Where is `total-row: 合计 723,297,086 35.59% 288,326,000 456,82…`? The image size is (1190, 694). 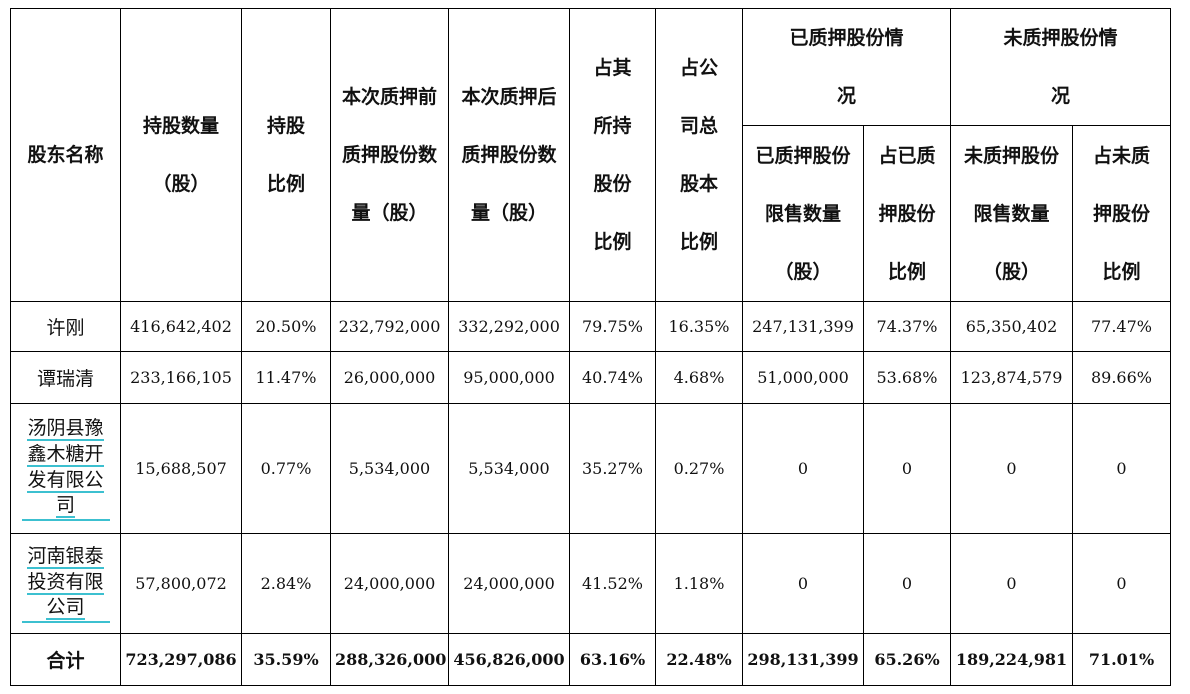 total-row: 合计 723,297,086 35.59% 288,326,000 456,82… is located at coordinates (590, 659).